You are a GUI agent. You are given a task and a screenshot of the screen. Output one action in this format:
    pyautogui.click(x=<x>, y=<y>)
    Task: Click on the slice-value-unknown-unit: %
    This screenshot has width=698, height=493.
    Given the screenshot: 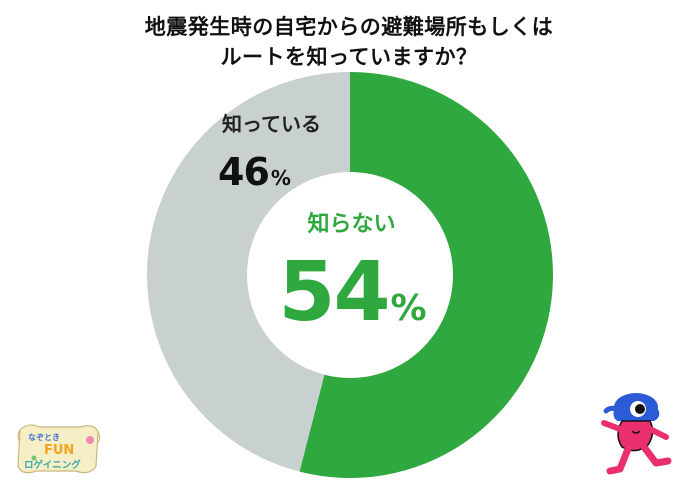 What is the action you would take?
    pyautogui.click(x=408, y=308)
    